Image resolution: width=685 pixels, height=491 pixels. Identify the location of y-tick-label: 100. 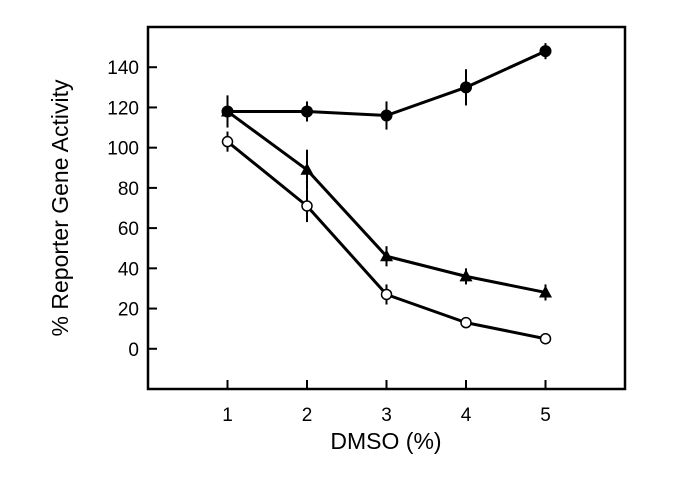
(123, 149).